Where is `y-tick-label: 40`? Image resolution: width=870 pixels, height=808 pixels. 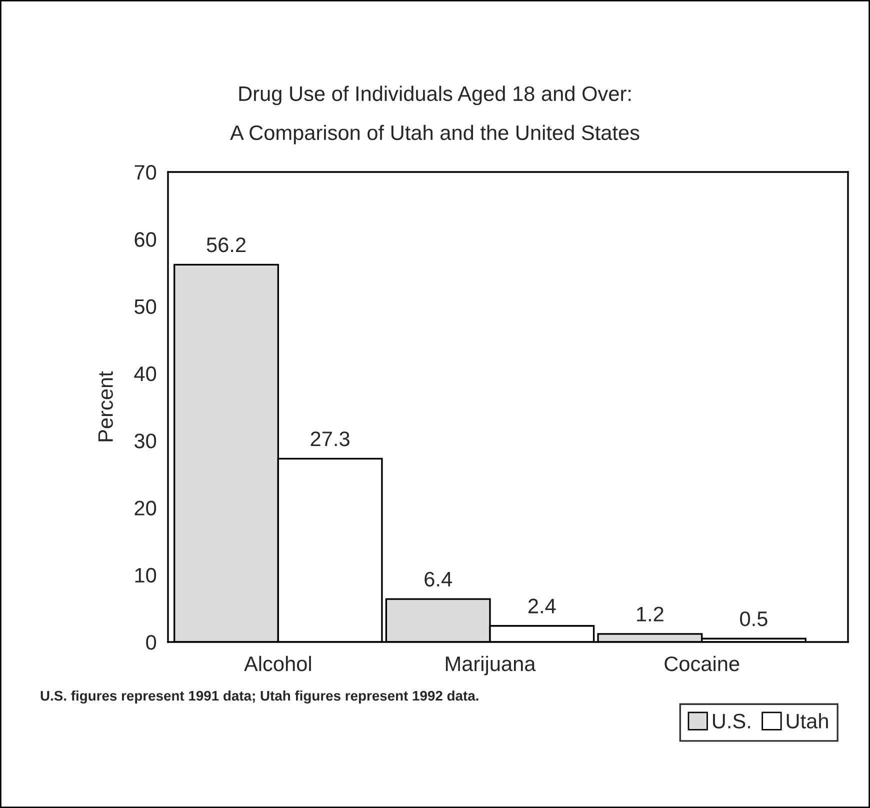 y-tick-label: 40 is located at coordinates (145, 374).